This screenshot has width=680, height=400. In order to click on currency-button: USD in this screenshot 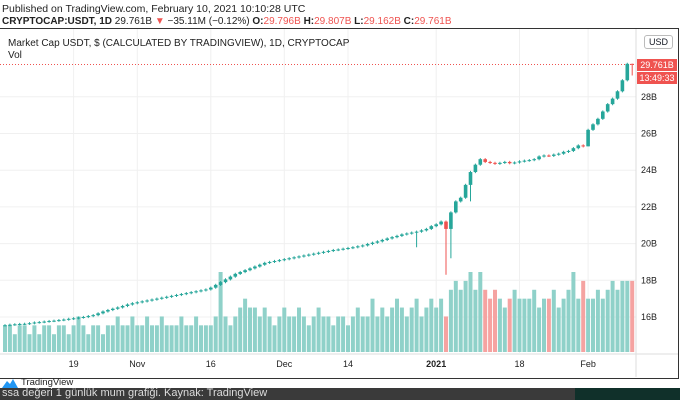, I will do `click(659, 42)`.